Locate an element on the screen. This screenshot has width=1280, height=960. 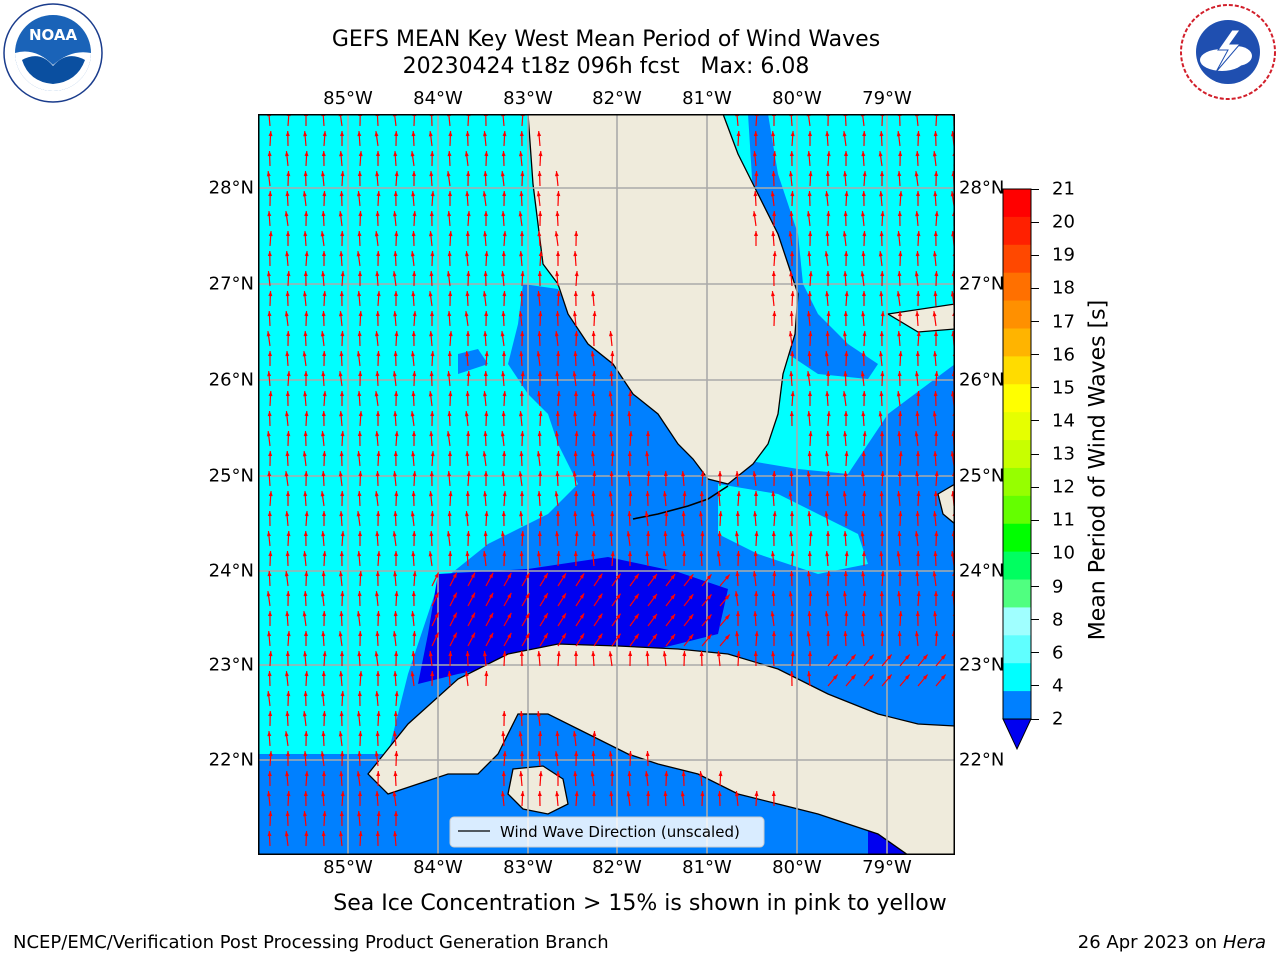
lon-tick-label-bottom: 85°W is located at coordinates (348, 867).